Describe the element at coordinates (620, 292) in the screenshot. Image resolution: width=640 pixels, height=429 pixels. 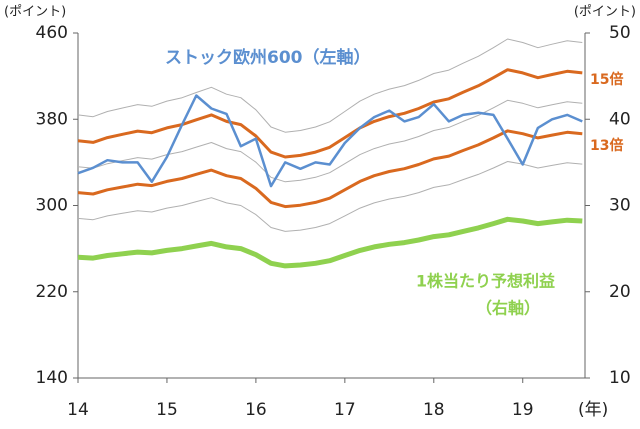
I see `y2-tick-label: 20` at that location.